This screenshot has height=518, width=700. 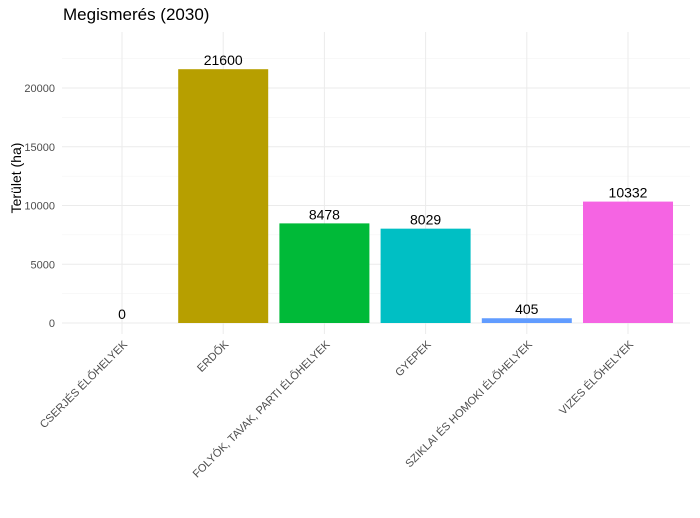 What do you see at coordinates (628, 193) in the screenshot?
I see `bar-value-label: 10332` at bounding box center [628, 193].